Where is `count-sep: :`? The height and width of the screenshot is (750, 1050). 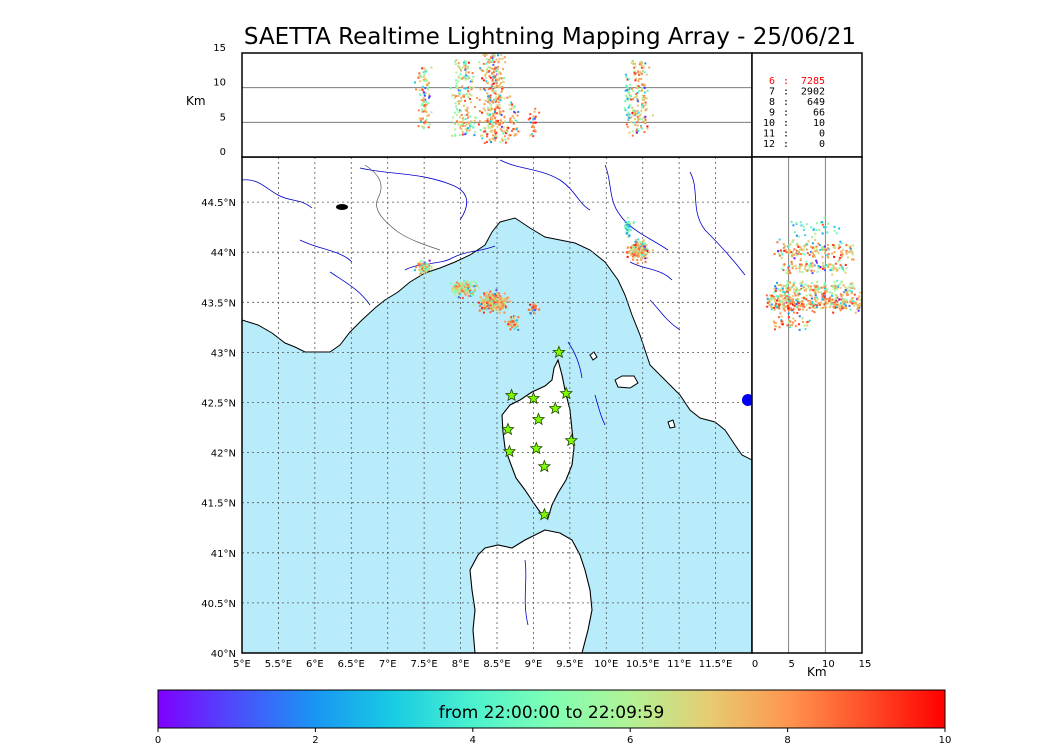
count-sep: : is located at coordinates (786, 134).